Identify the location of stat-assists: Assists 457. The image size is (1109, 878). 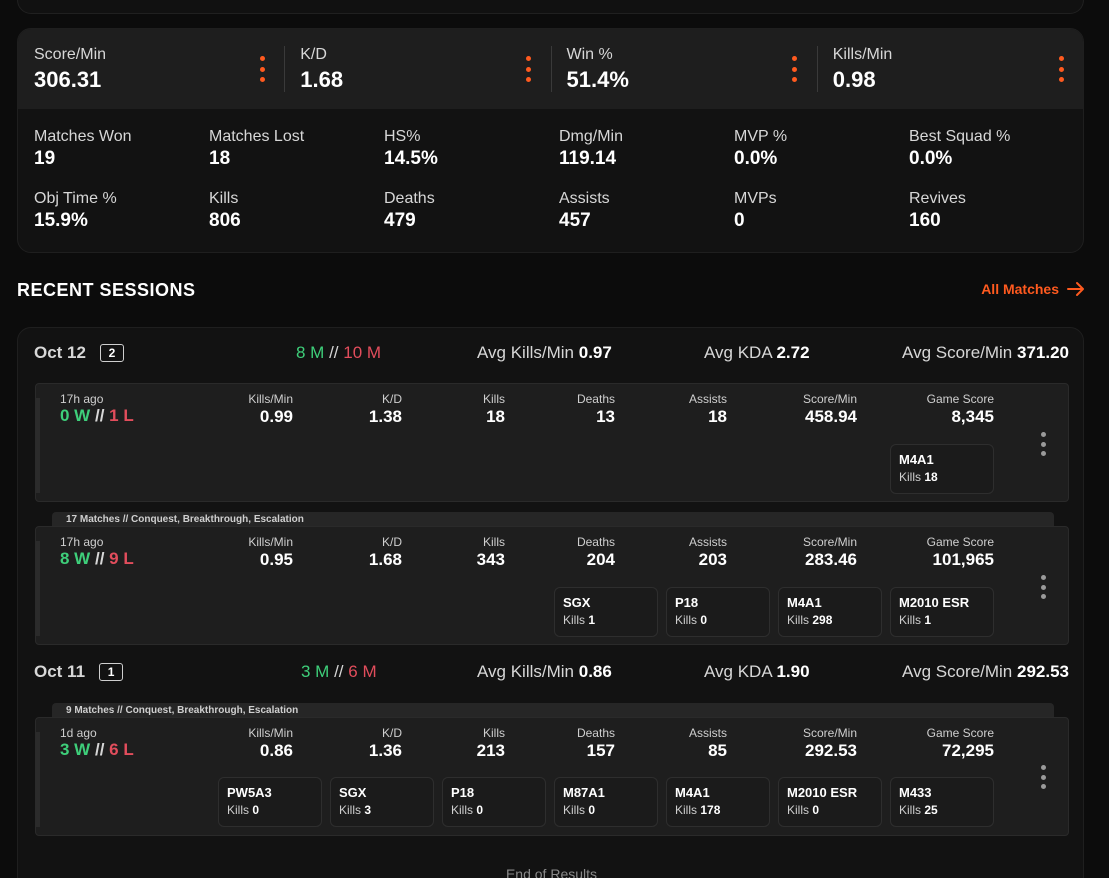
(646, 211).